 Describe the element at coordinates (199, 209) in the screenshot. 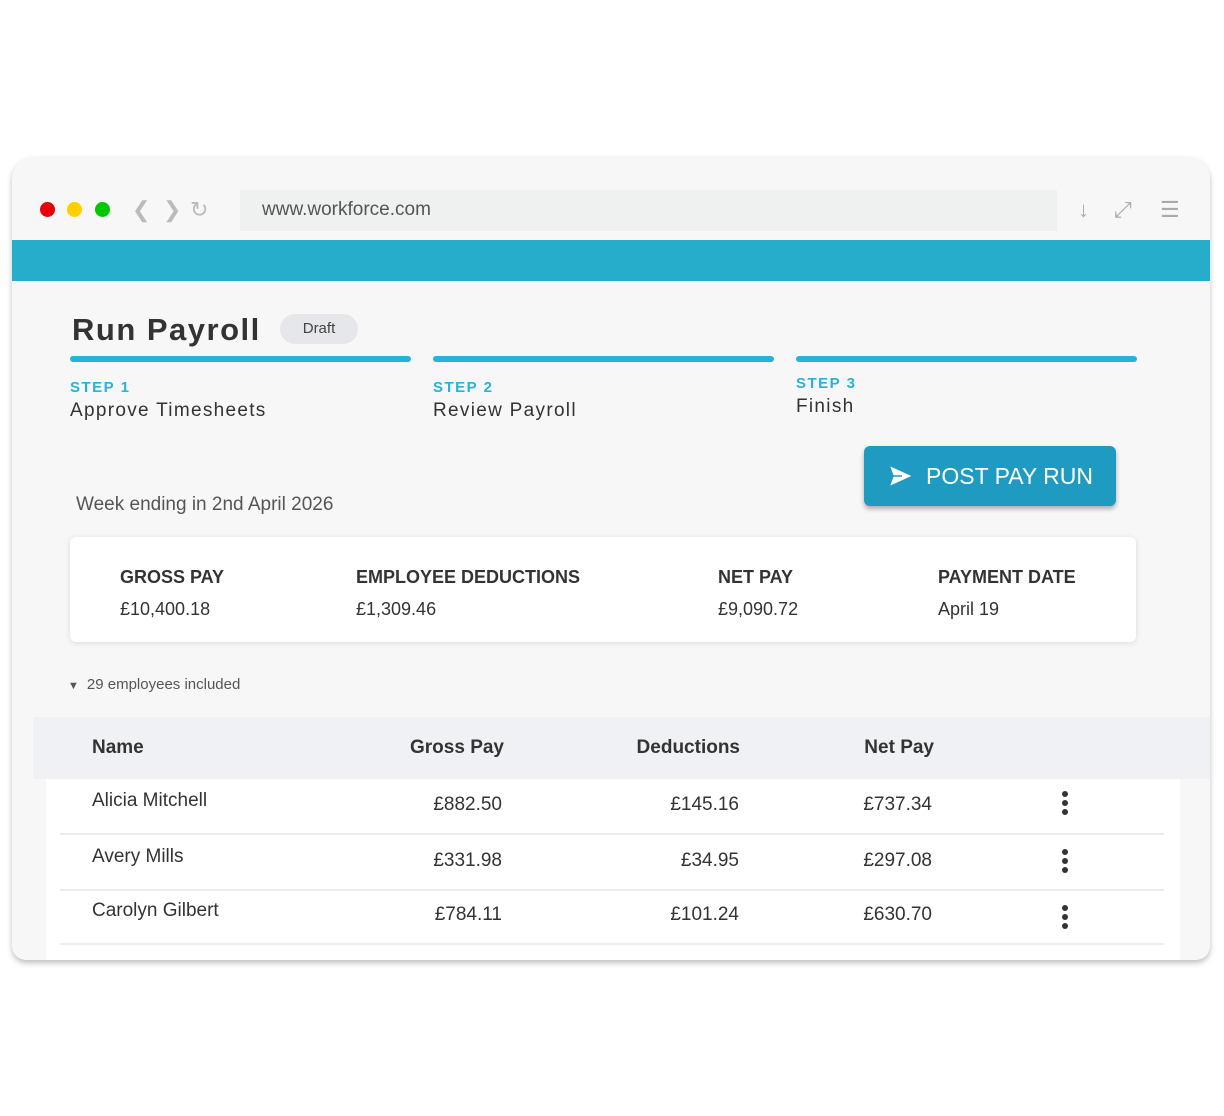

I see `reload-icon: ↻` at that location.